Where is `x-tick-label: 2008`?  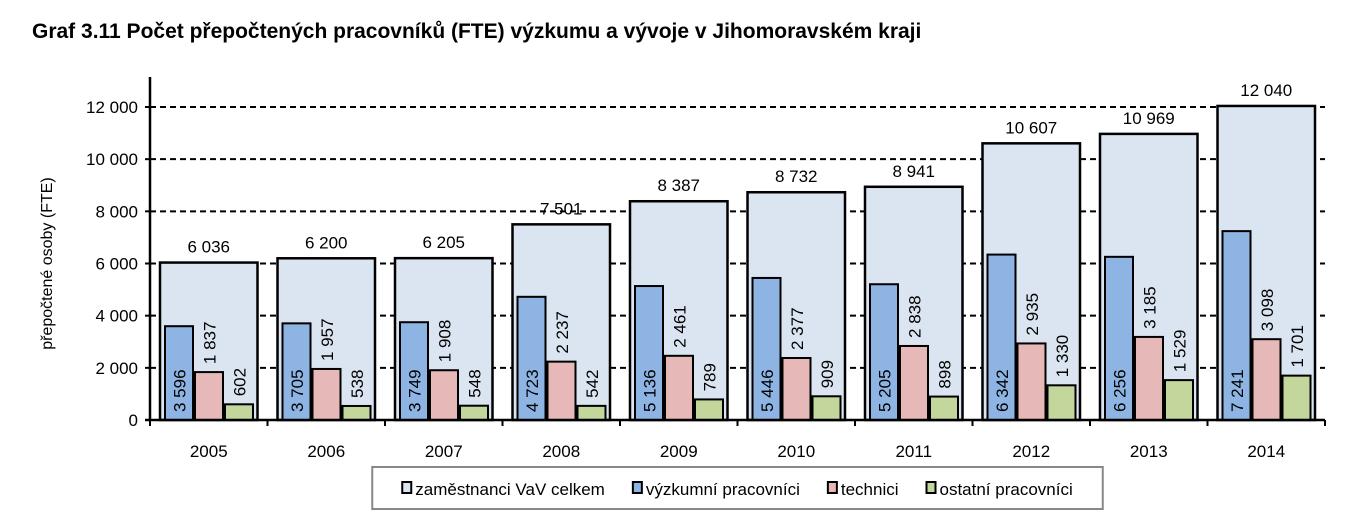 x-tick-label: 2008 is located at coordinates (561, 451).